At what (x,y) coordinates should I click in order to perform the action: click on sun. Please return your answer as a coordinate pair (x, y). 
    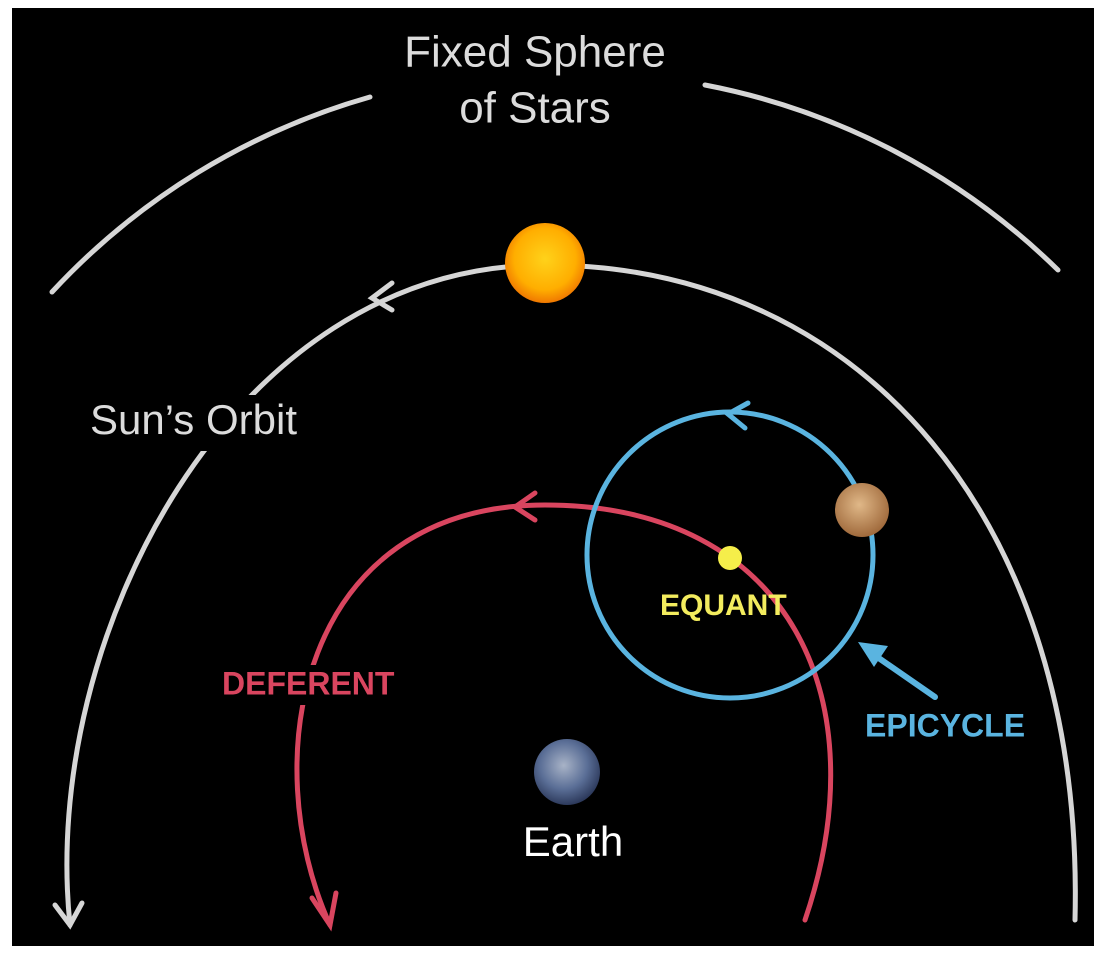
    Looking at the image, I should click on (545, 263).